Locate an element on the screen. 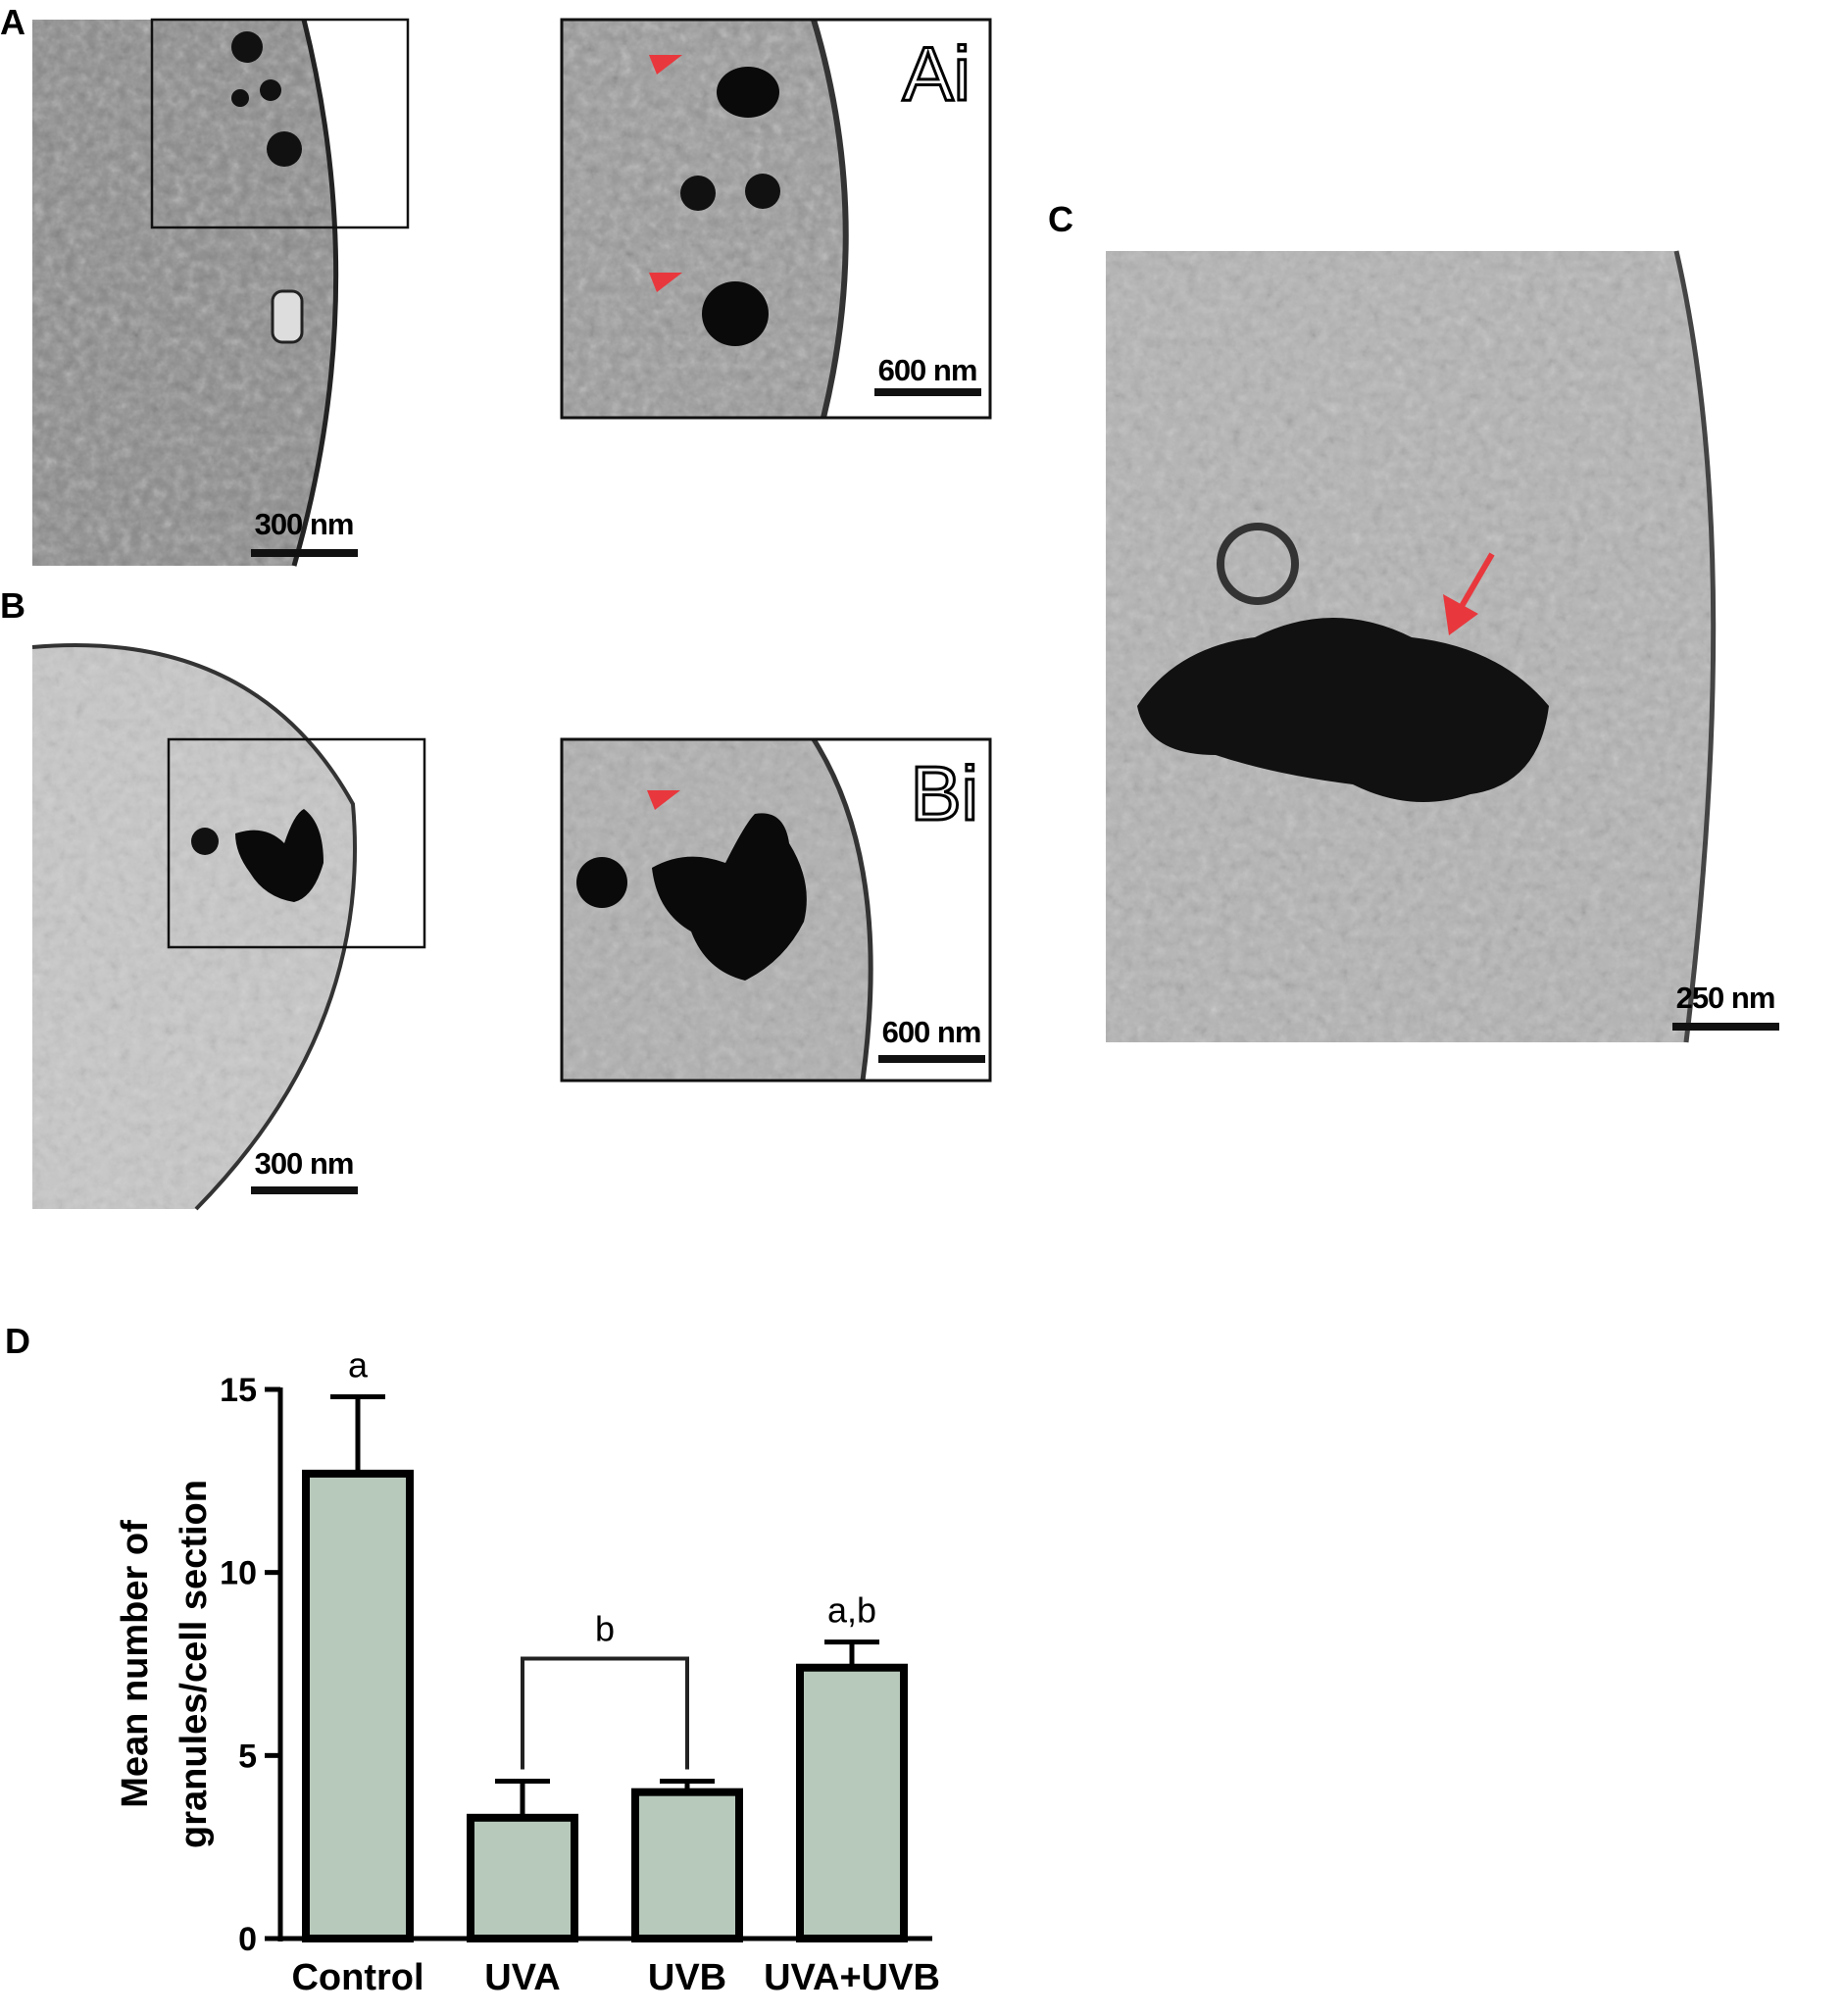  x-tick-label: UVA is located at coordinates (522, 1977).